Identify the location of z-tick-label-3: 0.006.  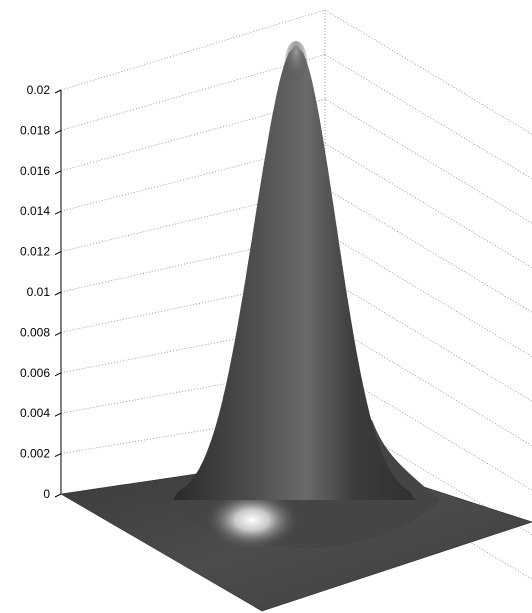
(35, 373).